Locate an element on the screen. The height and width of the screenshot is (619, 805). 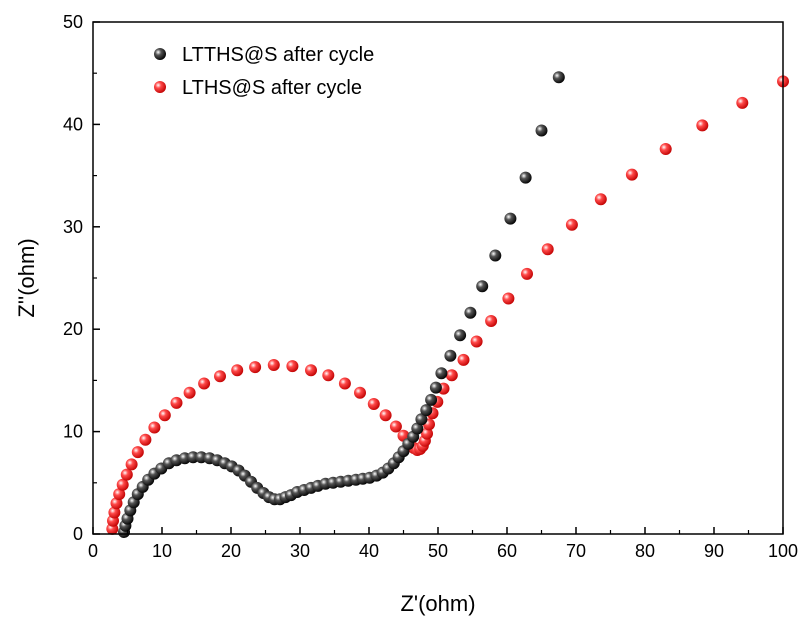
x-tick-label: 70 is located at coordinates (576, 551).